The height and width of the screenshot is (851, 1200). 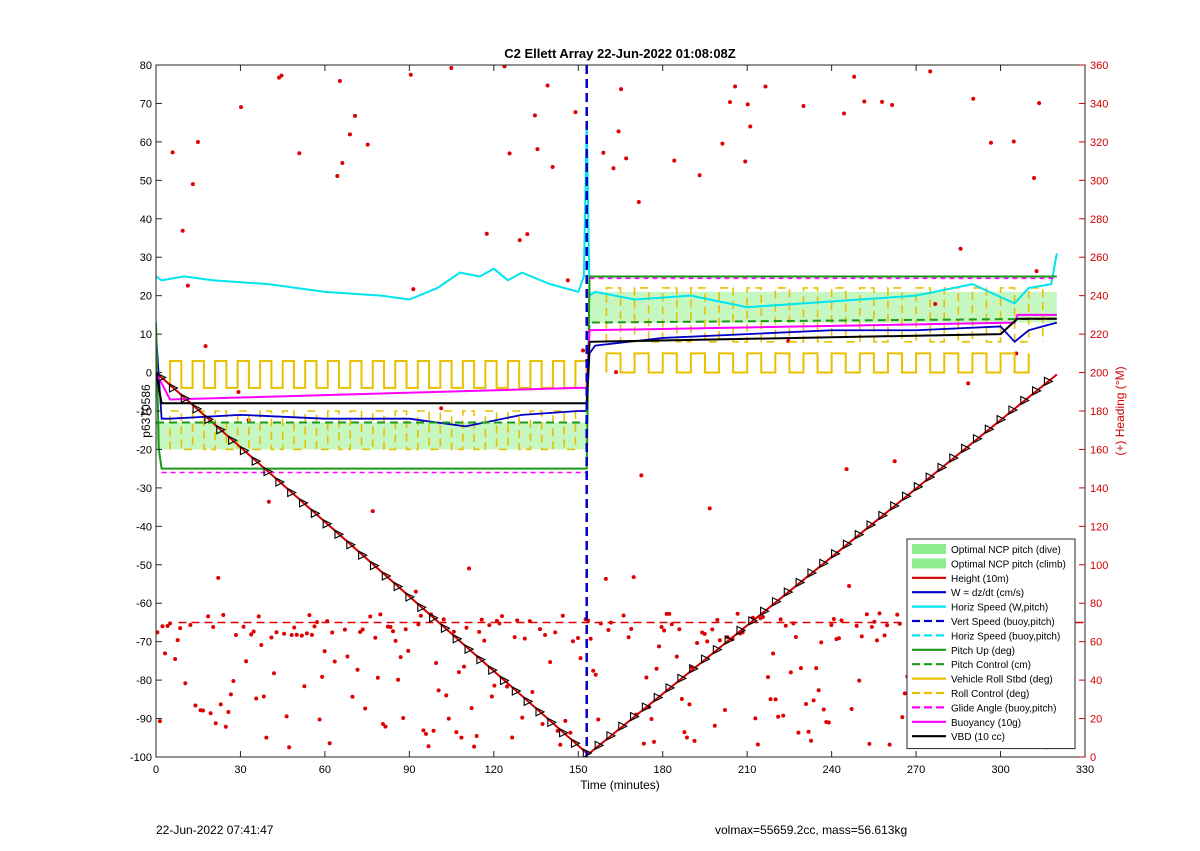 I want to click on footer-volmax-mass: volmax=55659.2cc, mass=56.613kg, so click(x=811, y=830).